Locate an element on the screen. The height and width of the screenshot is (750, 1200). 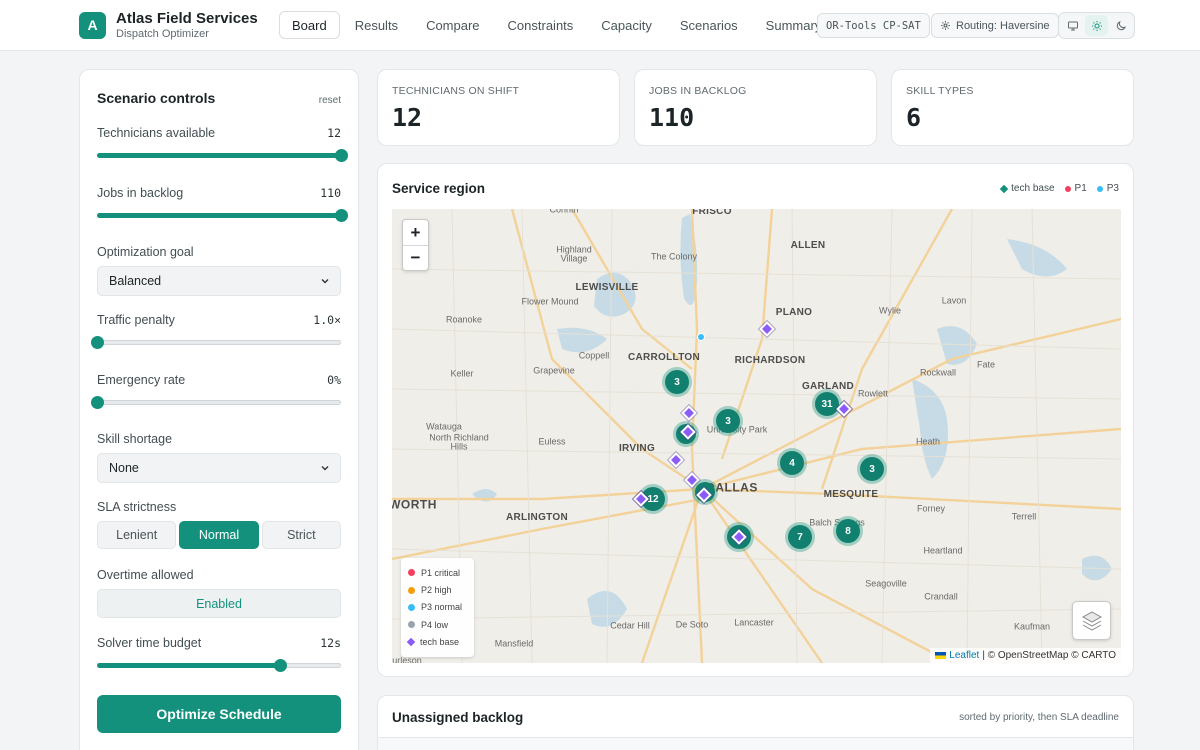
emergency-control: Emergency rate 0% is located at coordinates (216, 391).